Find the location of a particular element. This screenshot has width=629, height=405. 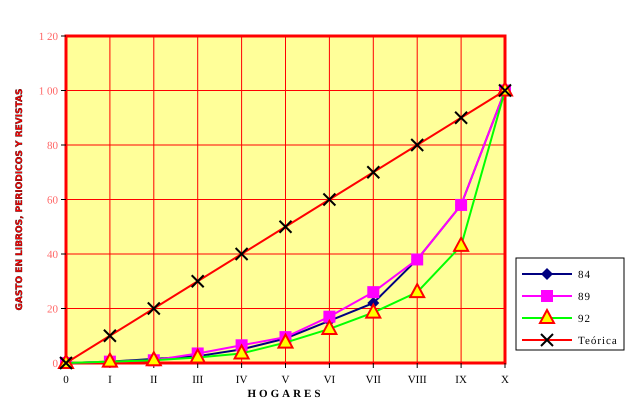

x-tick-label: VII is located at coordinates (374, 380).